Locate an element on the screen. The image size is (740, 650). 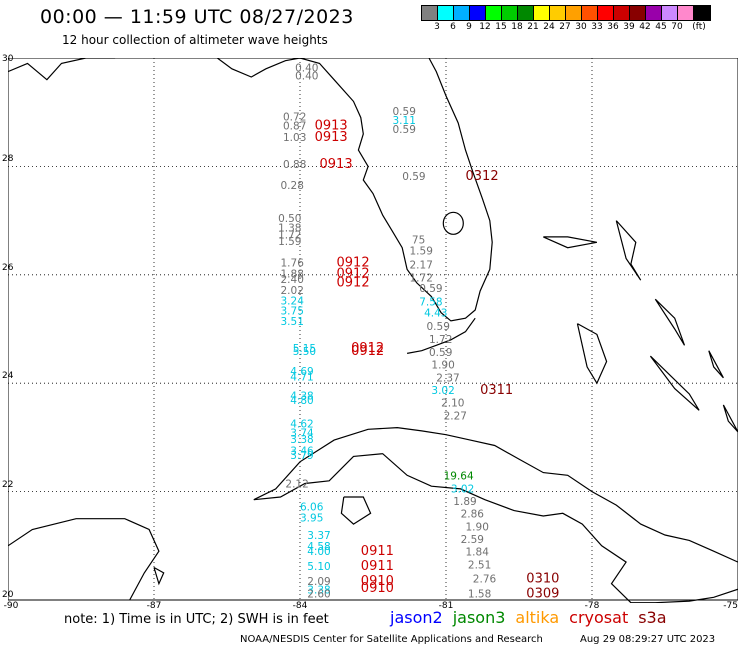
mission-altika: altika is located at coordinates (537, 617).